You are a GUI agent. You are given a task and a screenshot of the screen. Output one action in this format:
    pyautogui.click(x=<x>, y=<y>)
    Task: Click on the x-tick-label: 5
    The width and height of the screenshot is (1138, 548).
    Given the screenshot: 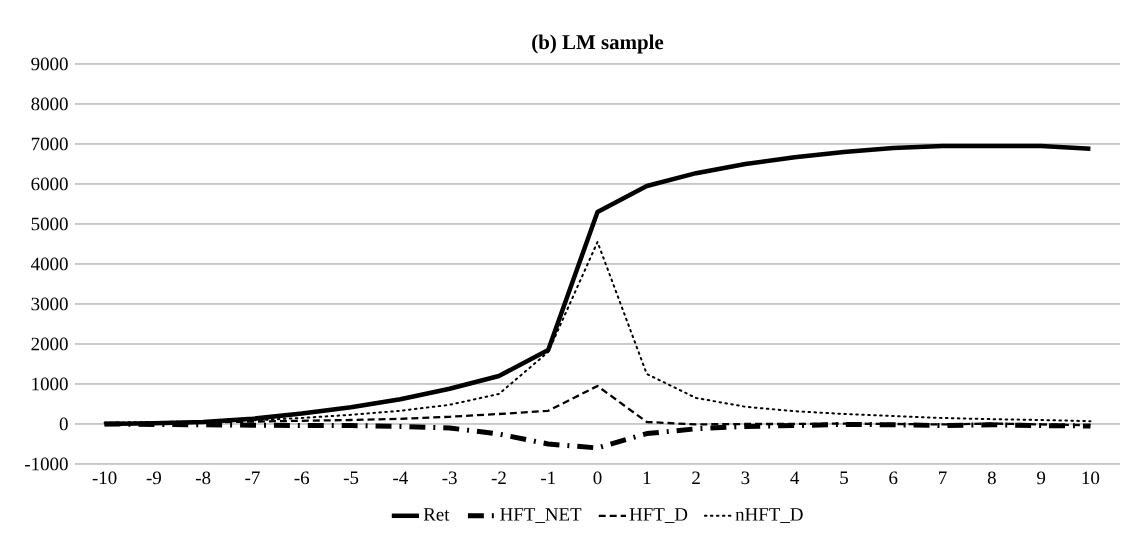 What is the action you would take?
    pyautogui.click(x=844, y=478)
    